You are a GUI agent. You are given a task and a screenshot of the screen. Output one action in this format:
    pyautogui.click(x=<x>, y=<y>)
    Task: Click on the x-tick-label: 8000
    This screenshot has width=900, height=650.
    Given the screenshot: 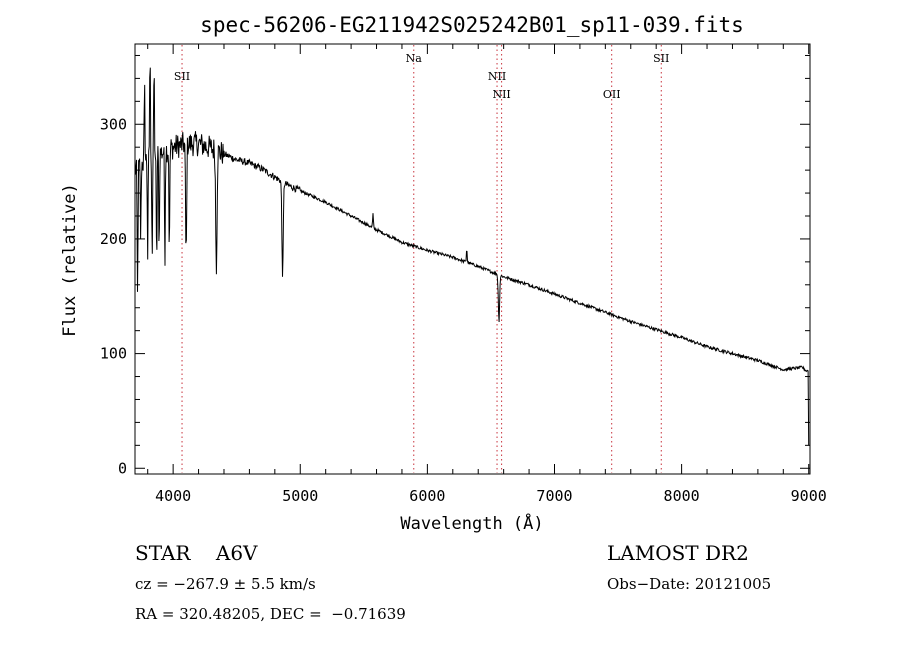 What is the action you would take?
    pyautogui.click(x=682, y=496)
    